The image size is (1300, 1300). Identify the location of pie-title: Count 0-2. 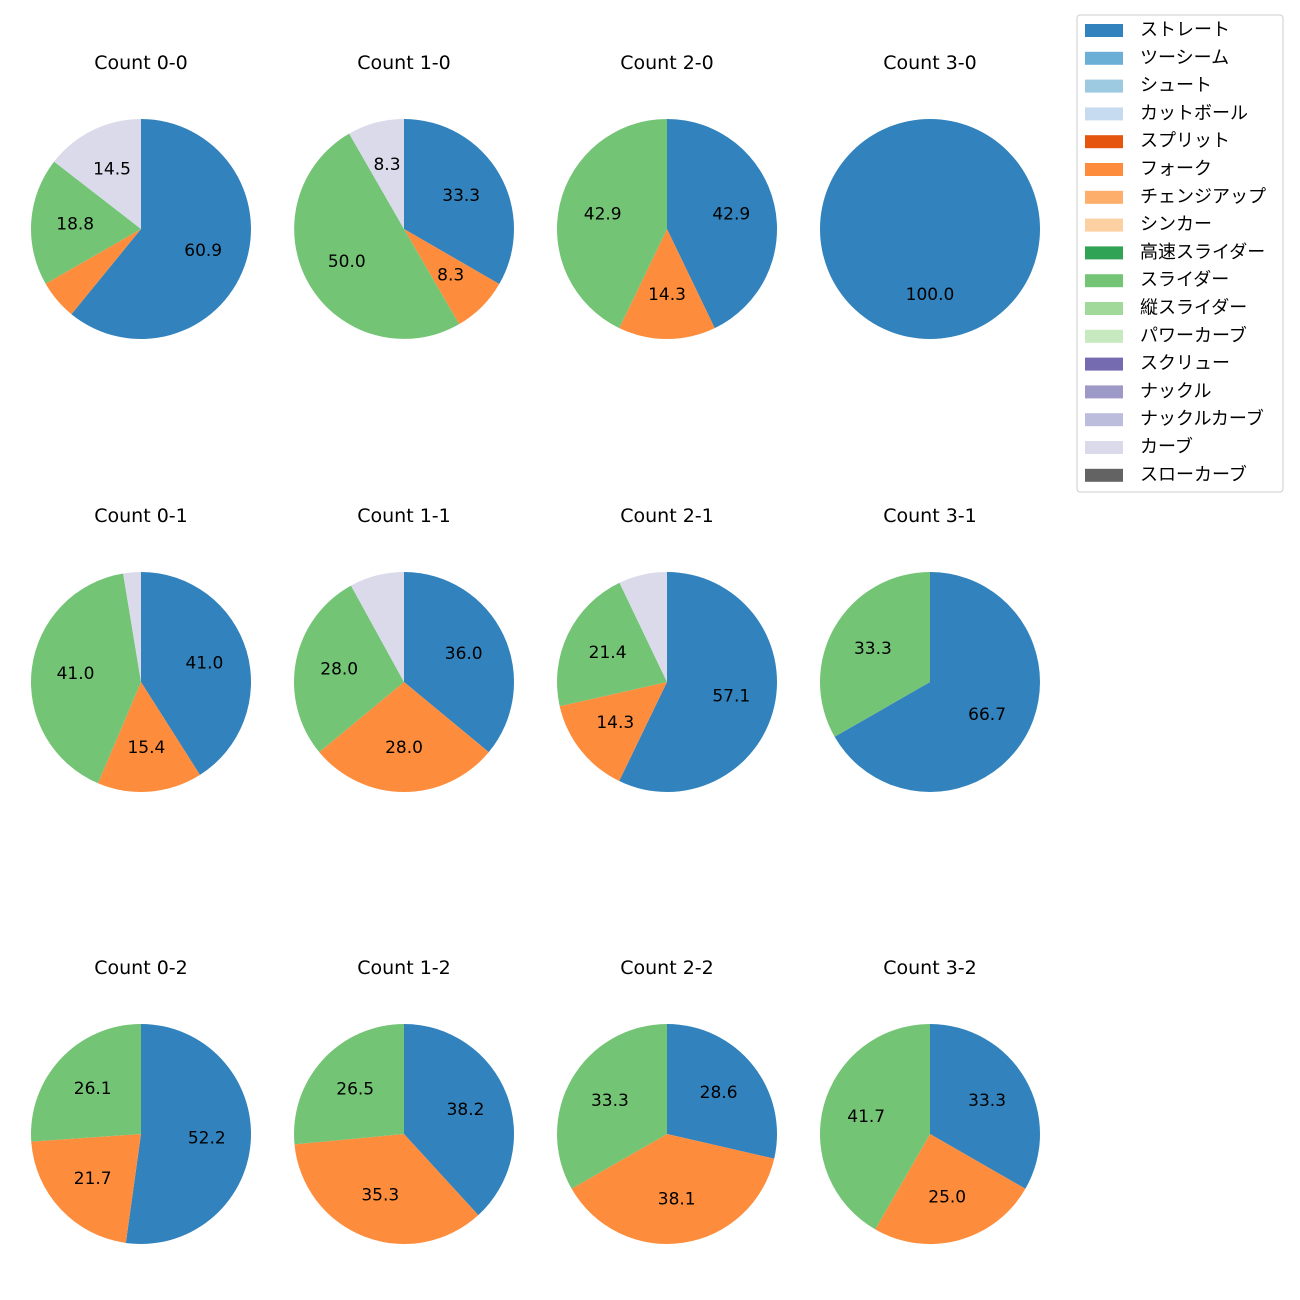
(141, 968).